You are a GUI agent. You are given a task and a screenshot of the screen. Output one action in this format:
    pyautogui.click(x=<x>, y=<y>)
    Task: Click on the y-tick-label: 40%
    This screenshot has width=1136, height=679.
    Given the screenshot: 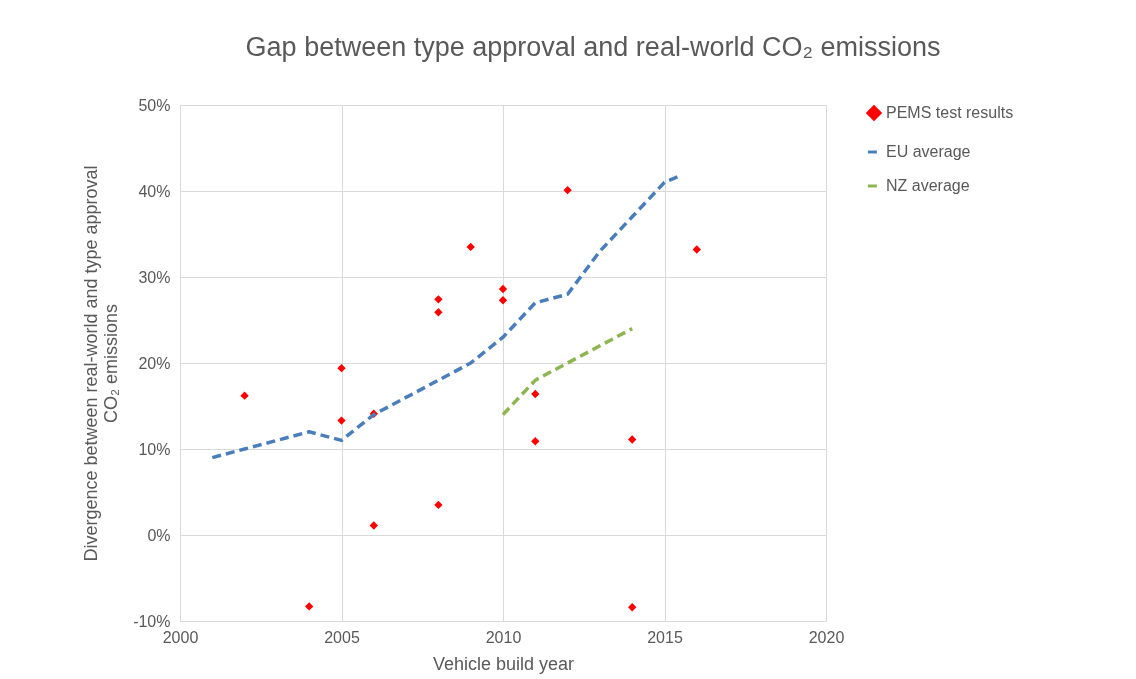 What is the action you would take?
    pyautogui.click(x=154, y=191)
    